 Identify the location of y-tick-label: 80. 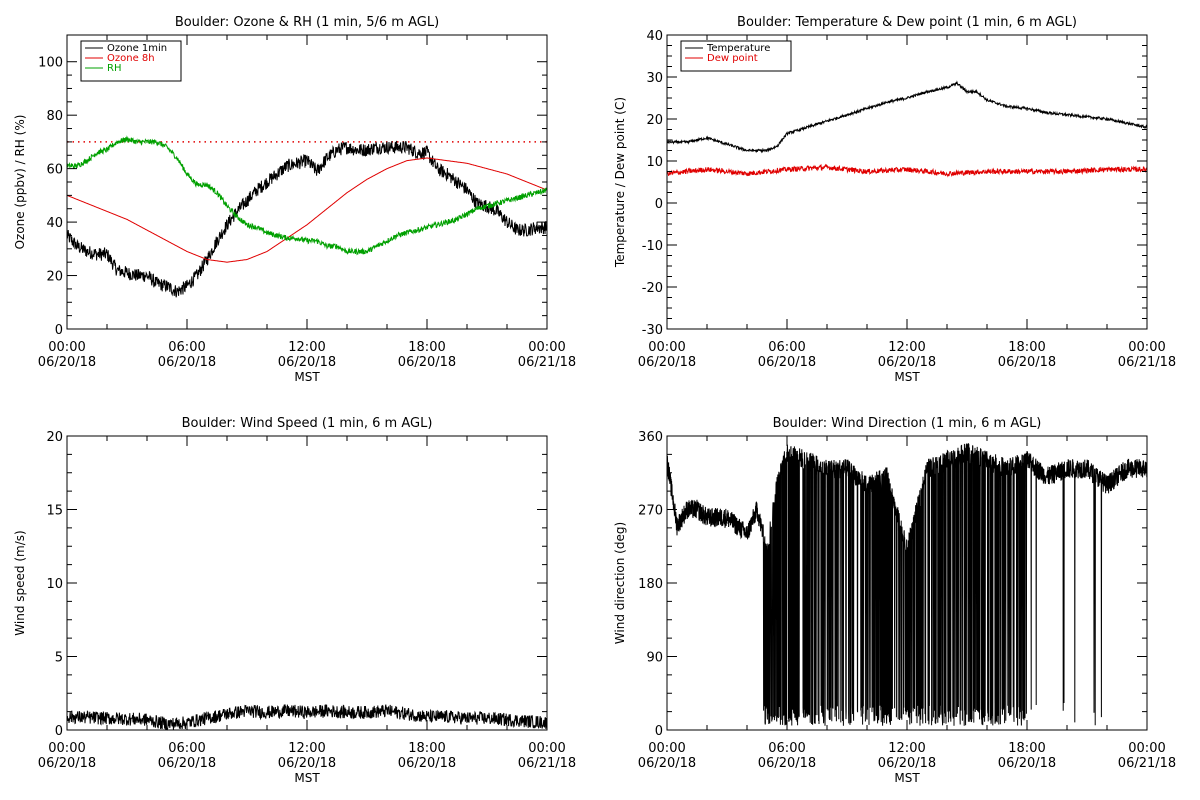
(54, 116).